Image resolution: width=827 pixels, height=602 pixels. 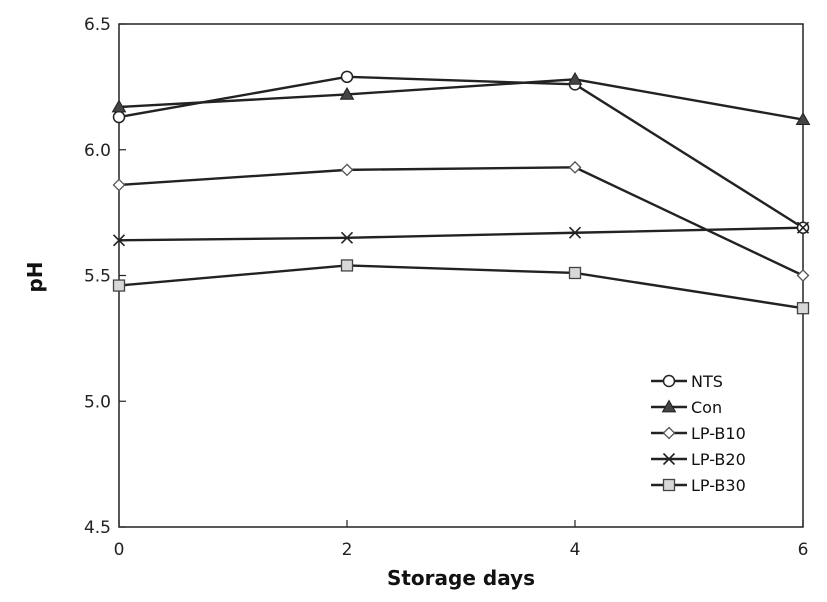 I want to click on x-tick-label: 6, so click(x=803, y=550).